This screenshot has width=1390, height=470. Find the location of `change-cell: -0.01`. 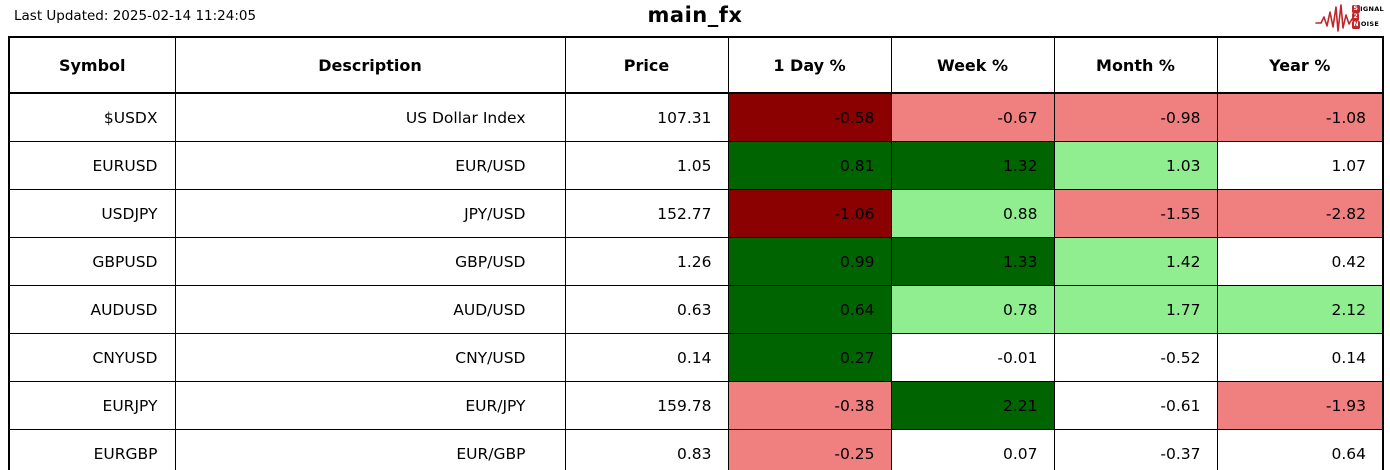

change-cell: -0.01 is located at coordinates (972, 357).